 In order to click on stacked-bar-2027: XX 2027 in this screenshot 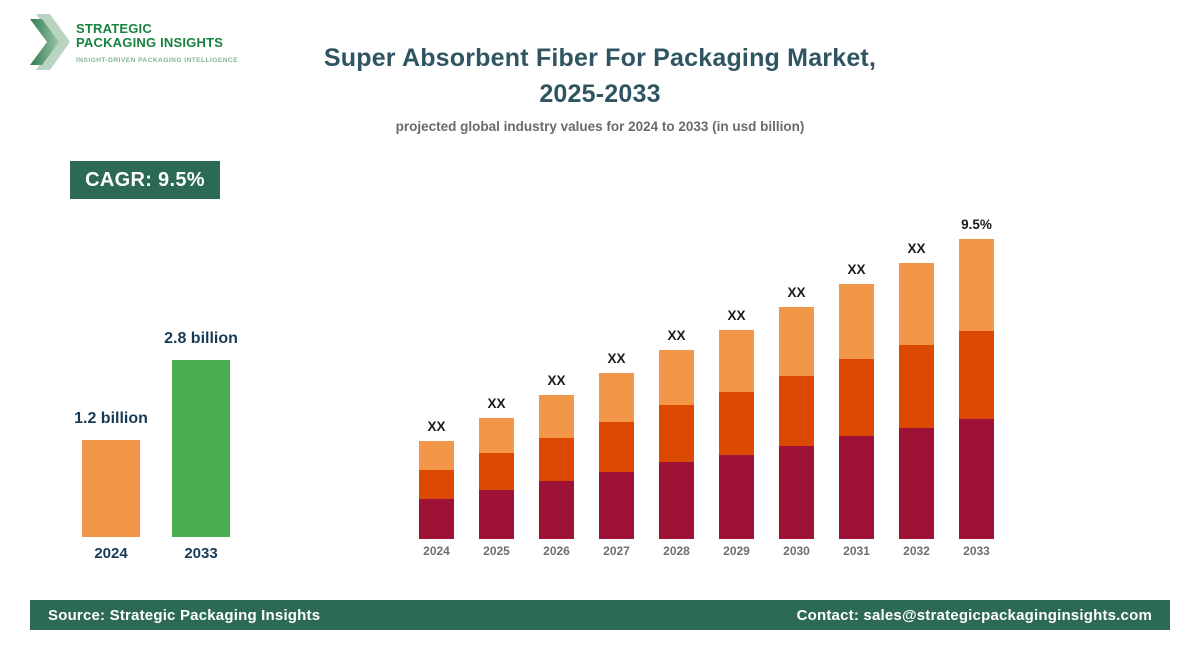, I will do `click(616, 454)`.